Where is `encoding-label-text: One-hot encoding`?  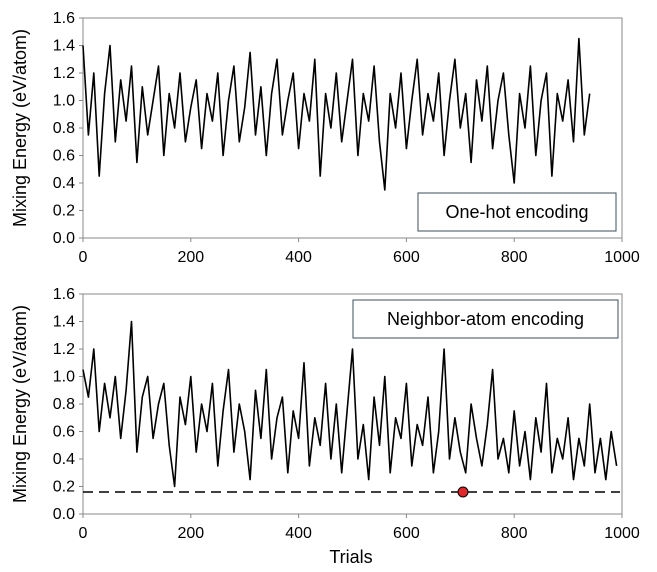 encoding-label-text: One-hot encoding is located at coordinates (516, 212).